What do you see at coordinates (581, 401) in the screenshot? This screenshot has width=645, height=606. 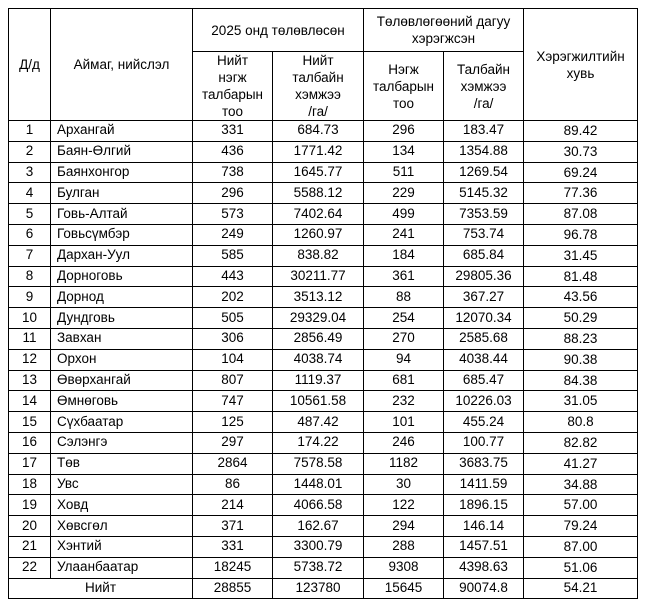 I see `cell-percent: 31.05` at bounding box center [581, 401].